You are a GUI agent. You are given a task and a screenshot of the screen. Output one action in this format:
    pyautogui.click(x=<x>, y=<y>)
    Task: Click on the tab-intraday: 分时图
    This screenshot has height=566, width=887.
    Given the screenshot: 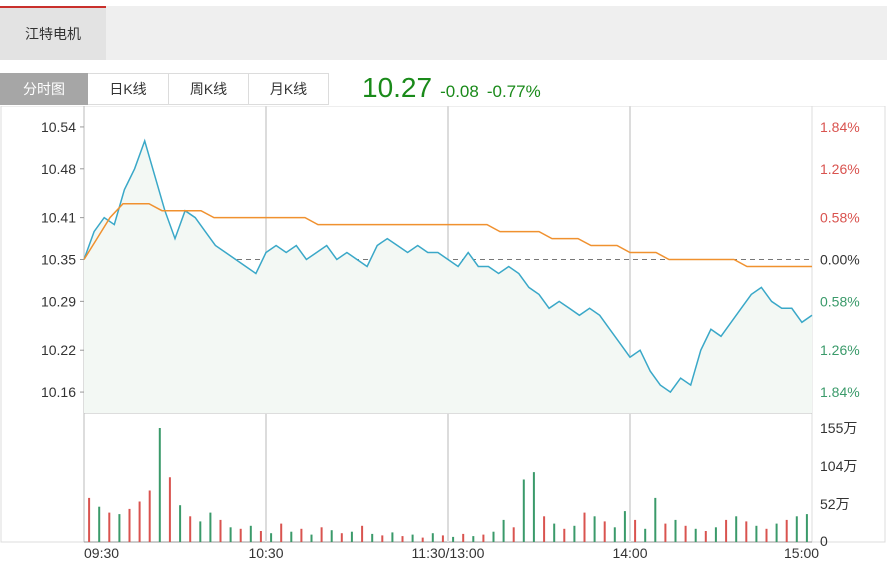 What is the action you would take?
    pyautogui.click(x=44, y=89)
    